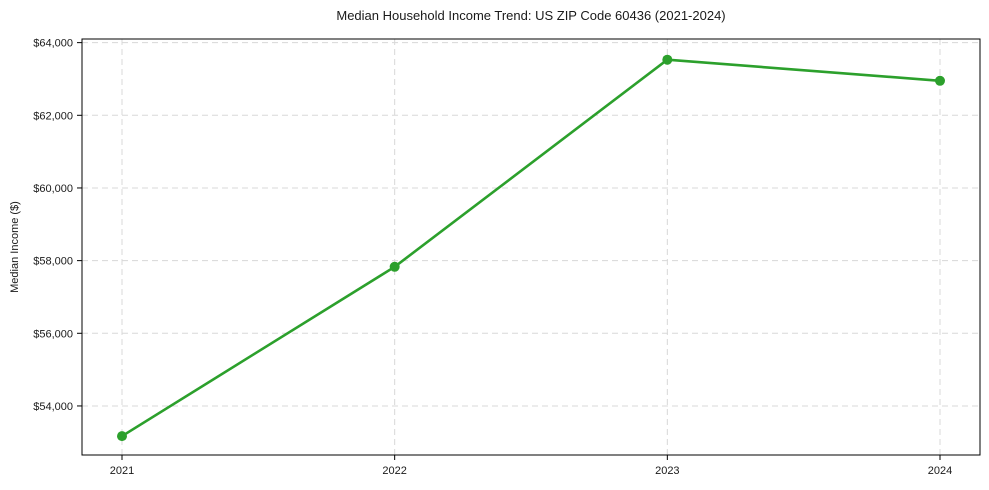  What do you see at coordinates (53, 44) in the screenshot?
I see `y-tick-label: $64,000` at bounding box center [53, 44].